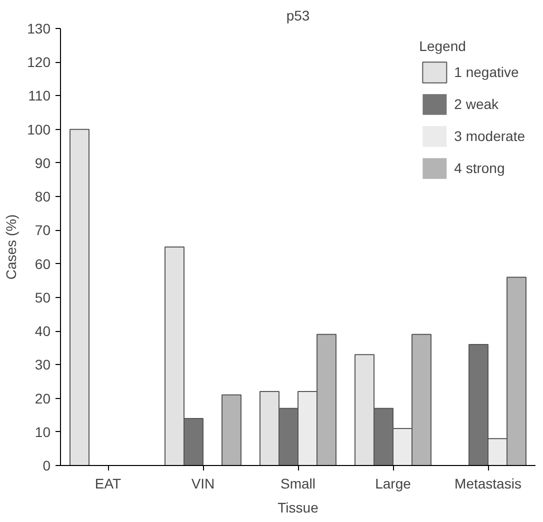 The image size is (543, 522). I want to click on x-tick-label: Small, so click(298, 484).